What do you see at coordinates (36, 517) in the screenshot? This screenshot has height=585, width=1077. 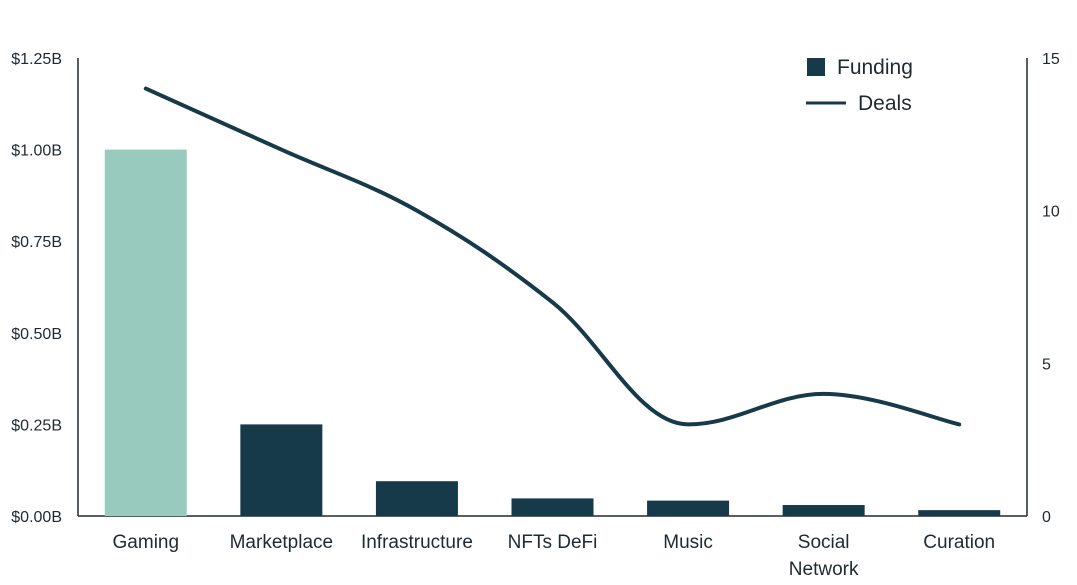 I see `left-tick-label: $0.00B` at bounding box center [36, 517].